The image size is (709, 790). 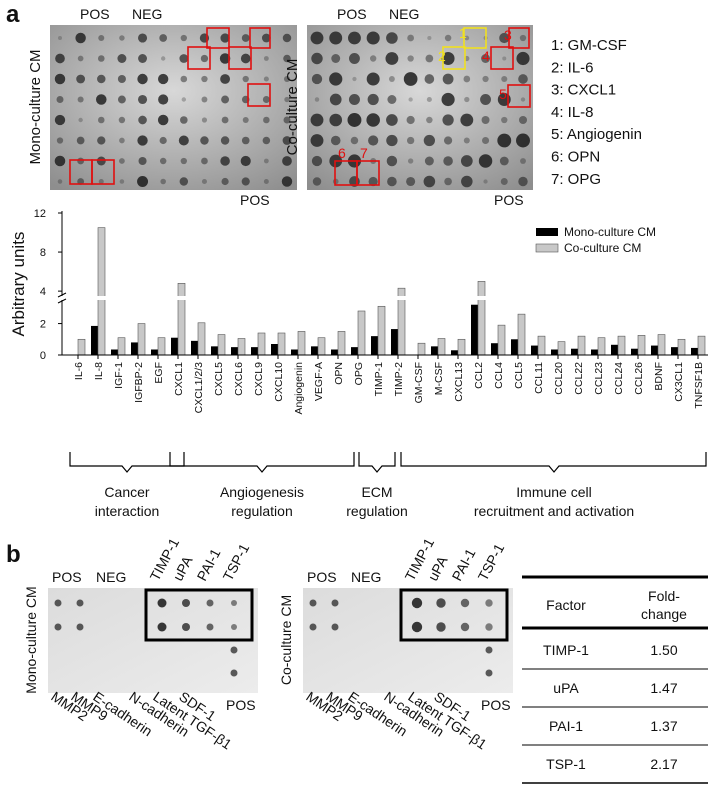 I want to click on x-tick-label: CCL5, so click(x=519, y=375).